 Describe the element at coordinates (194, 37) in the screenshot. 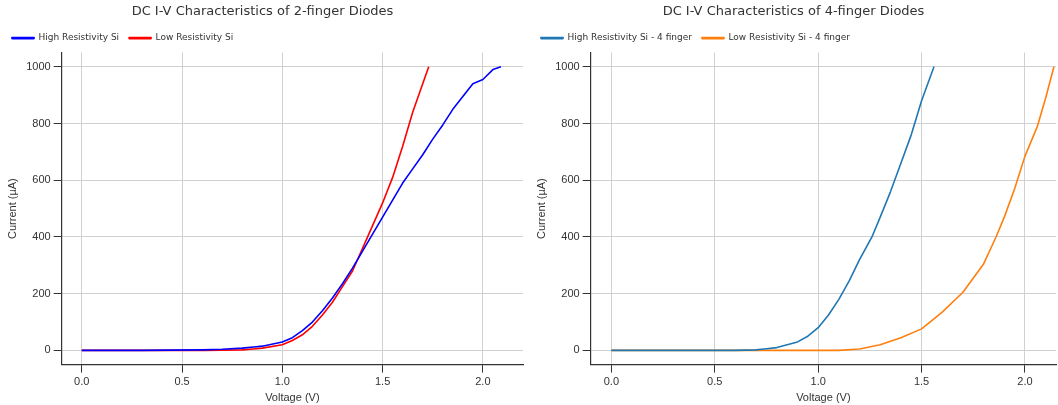

I see `legend-label: Low Resistivity Si` at that location.